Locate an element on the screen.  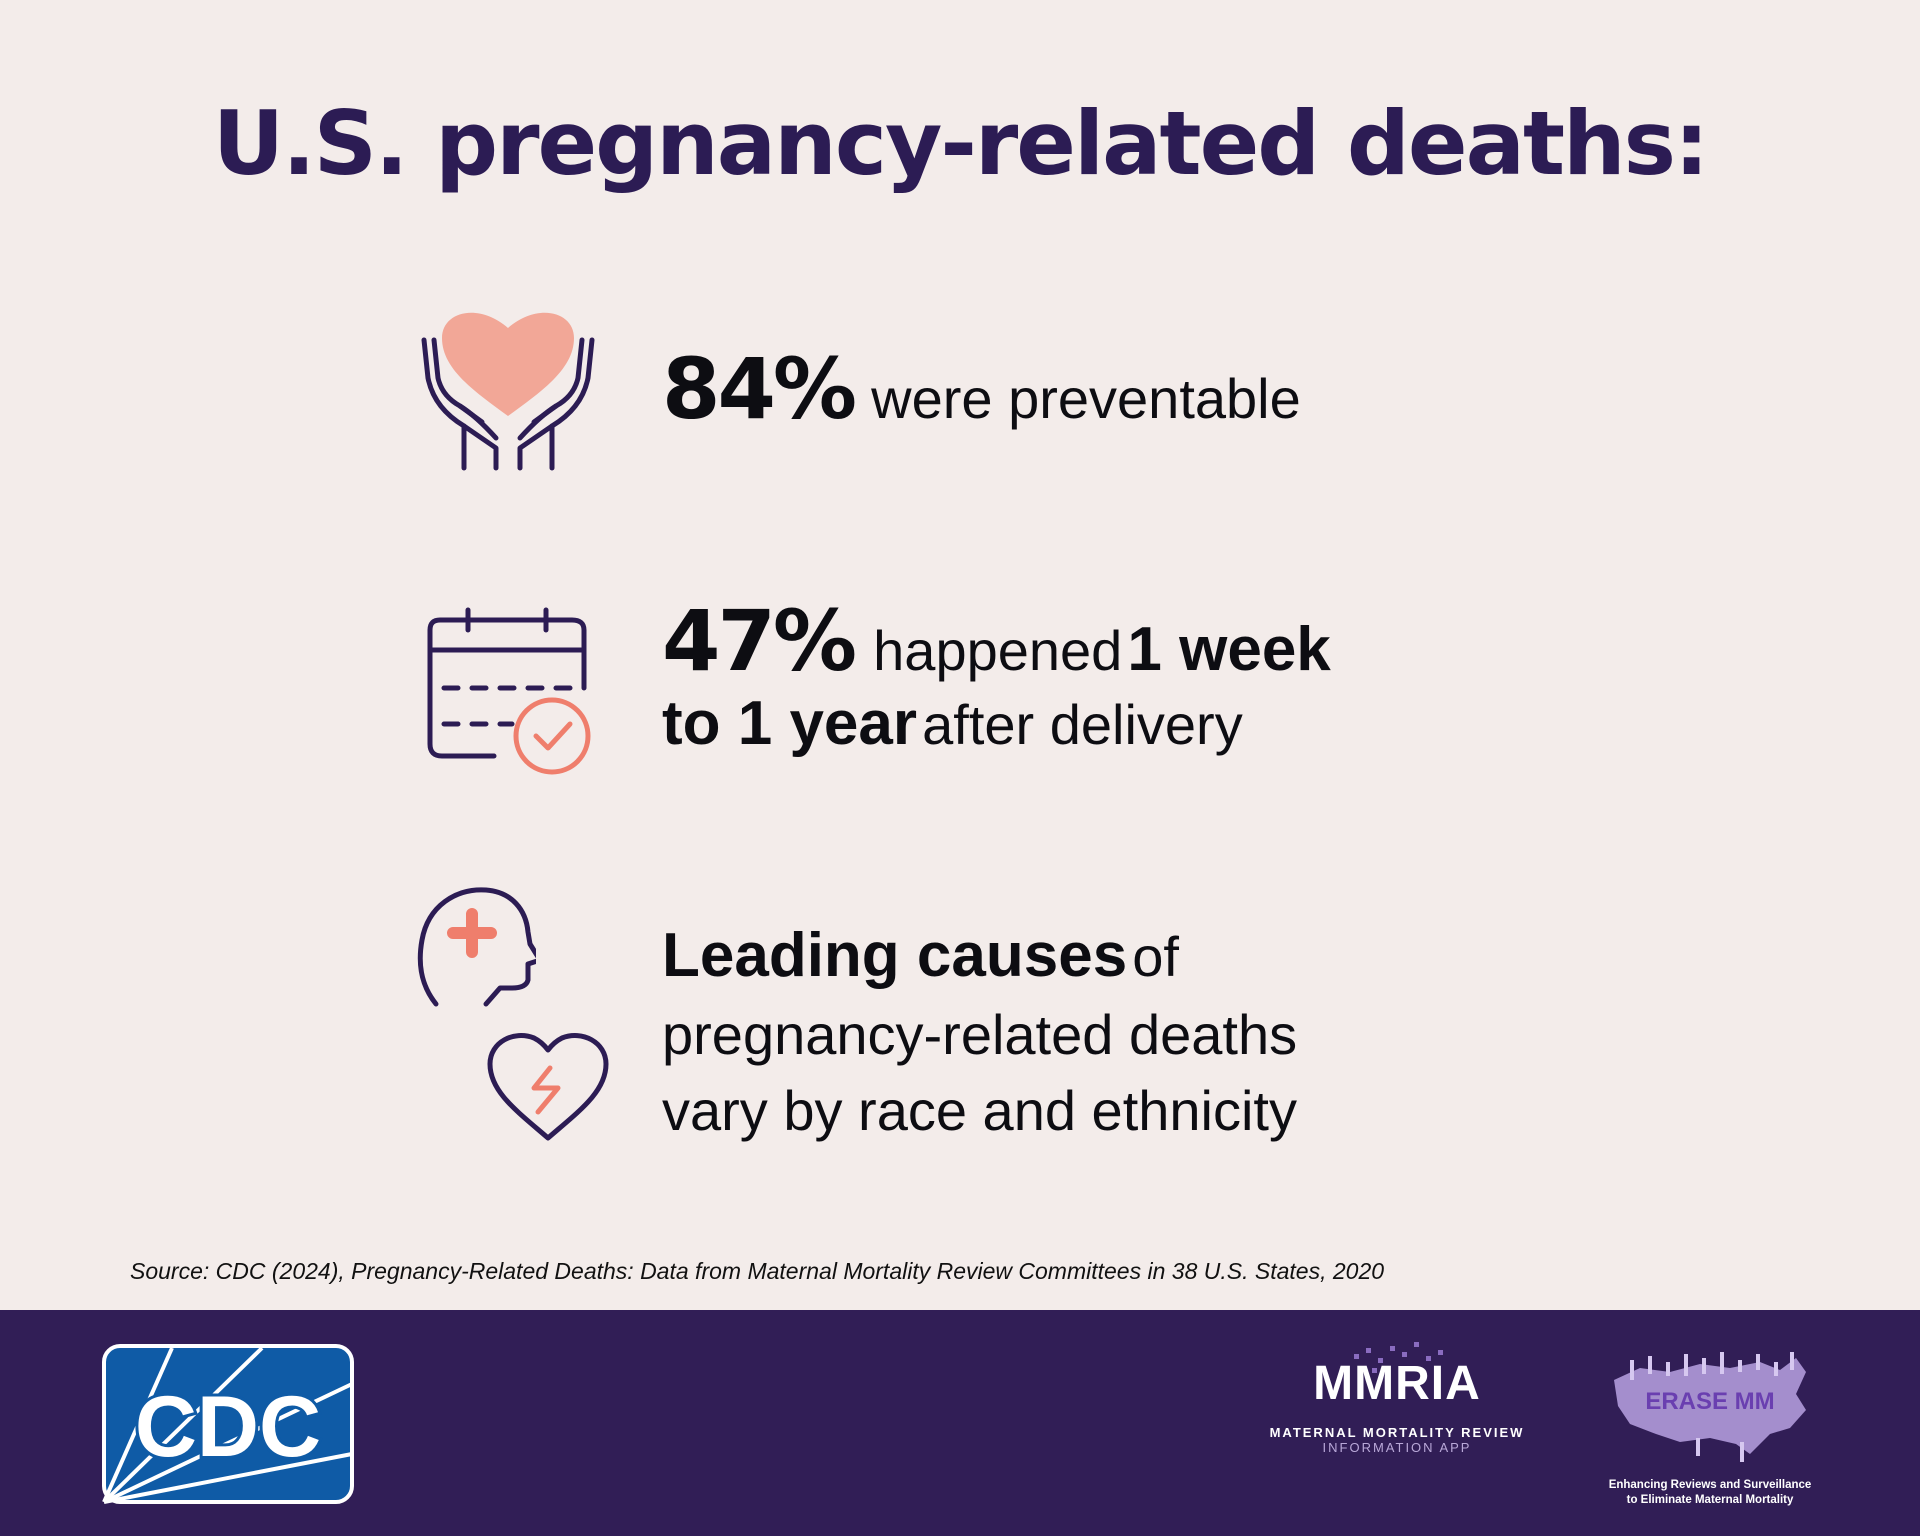
broken-heart-icon is located at coordinates (548, 1087).